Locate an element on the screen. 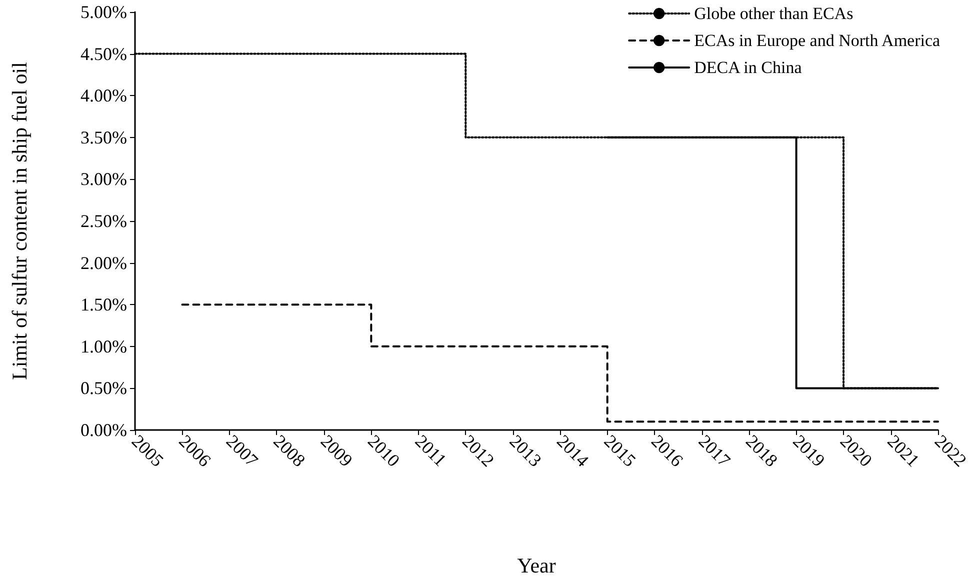 Image resolution: width=976 pixels, height=581 pixels. x-tick-label: 2017 is located at coordinates (714, 450).